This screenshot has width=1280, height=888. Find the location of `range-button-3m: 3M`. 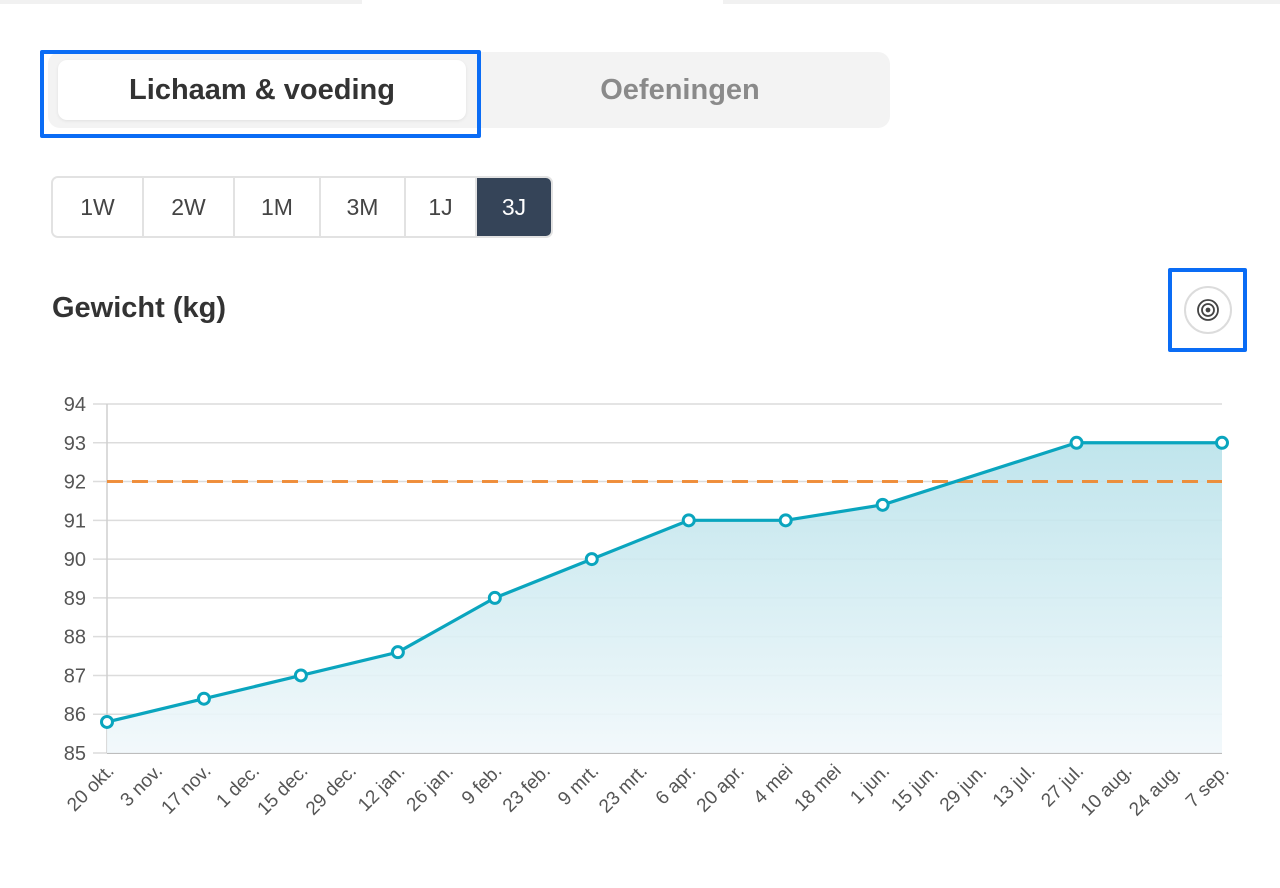

range-button-3m: 3M is located at coordinates (363, 207).